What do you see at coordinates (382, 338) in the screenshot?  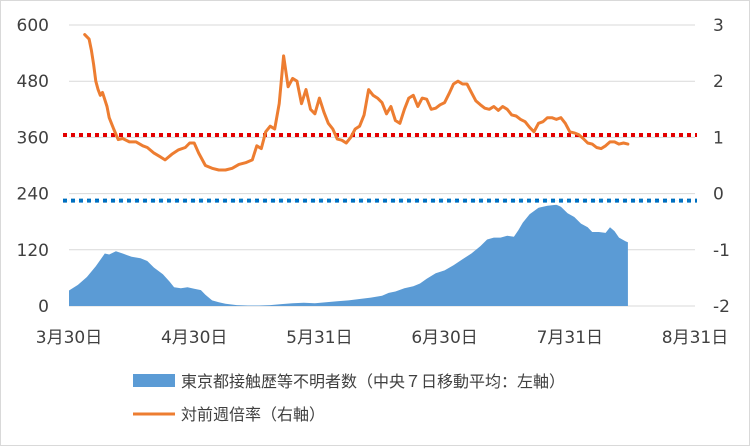 I see `x-axis-ticks: 3月30日 4月30日 5月31日 6月30日 7月31日 8月31日` at bounding box center [382, 338].